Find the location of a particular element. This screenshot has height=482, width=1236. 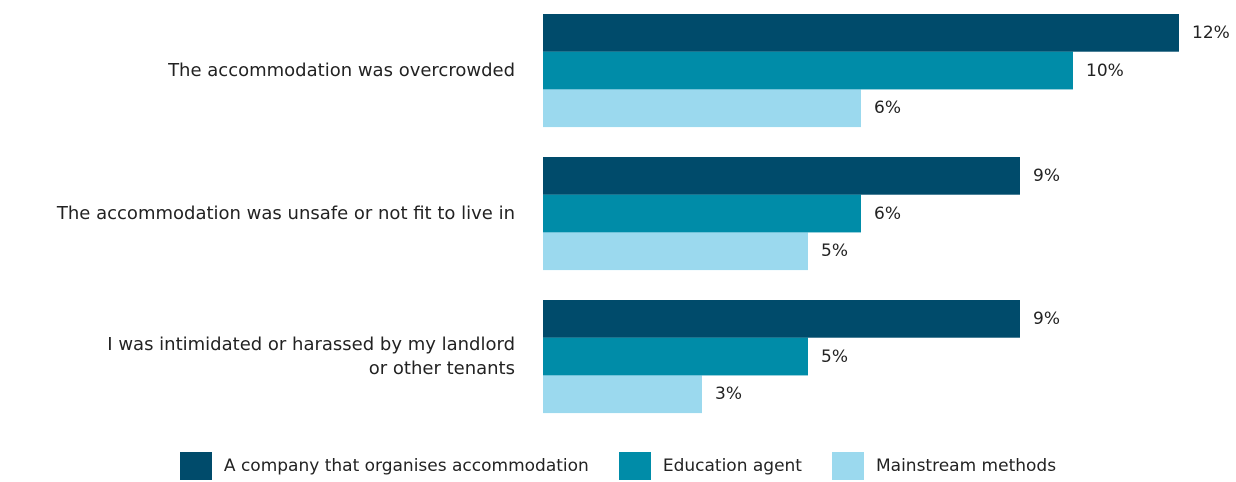

legend-label: Education agent is located at coordinates (732, 466).